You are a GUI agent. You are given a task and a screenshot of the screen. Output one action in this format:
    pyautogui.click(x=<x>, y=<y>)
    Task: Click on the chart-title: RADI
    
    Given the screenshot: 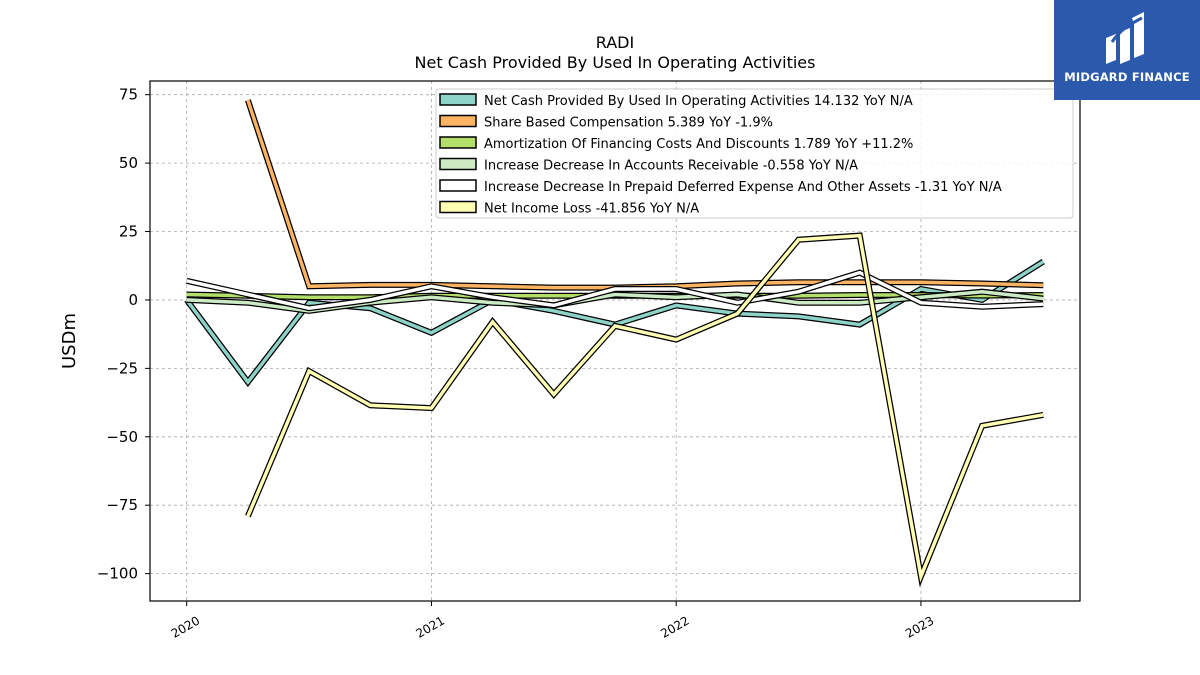 What is the action you would take?
    pyautogui.click(x=615, y=42)
    